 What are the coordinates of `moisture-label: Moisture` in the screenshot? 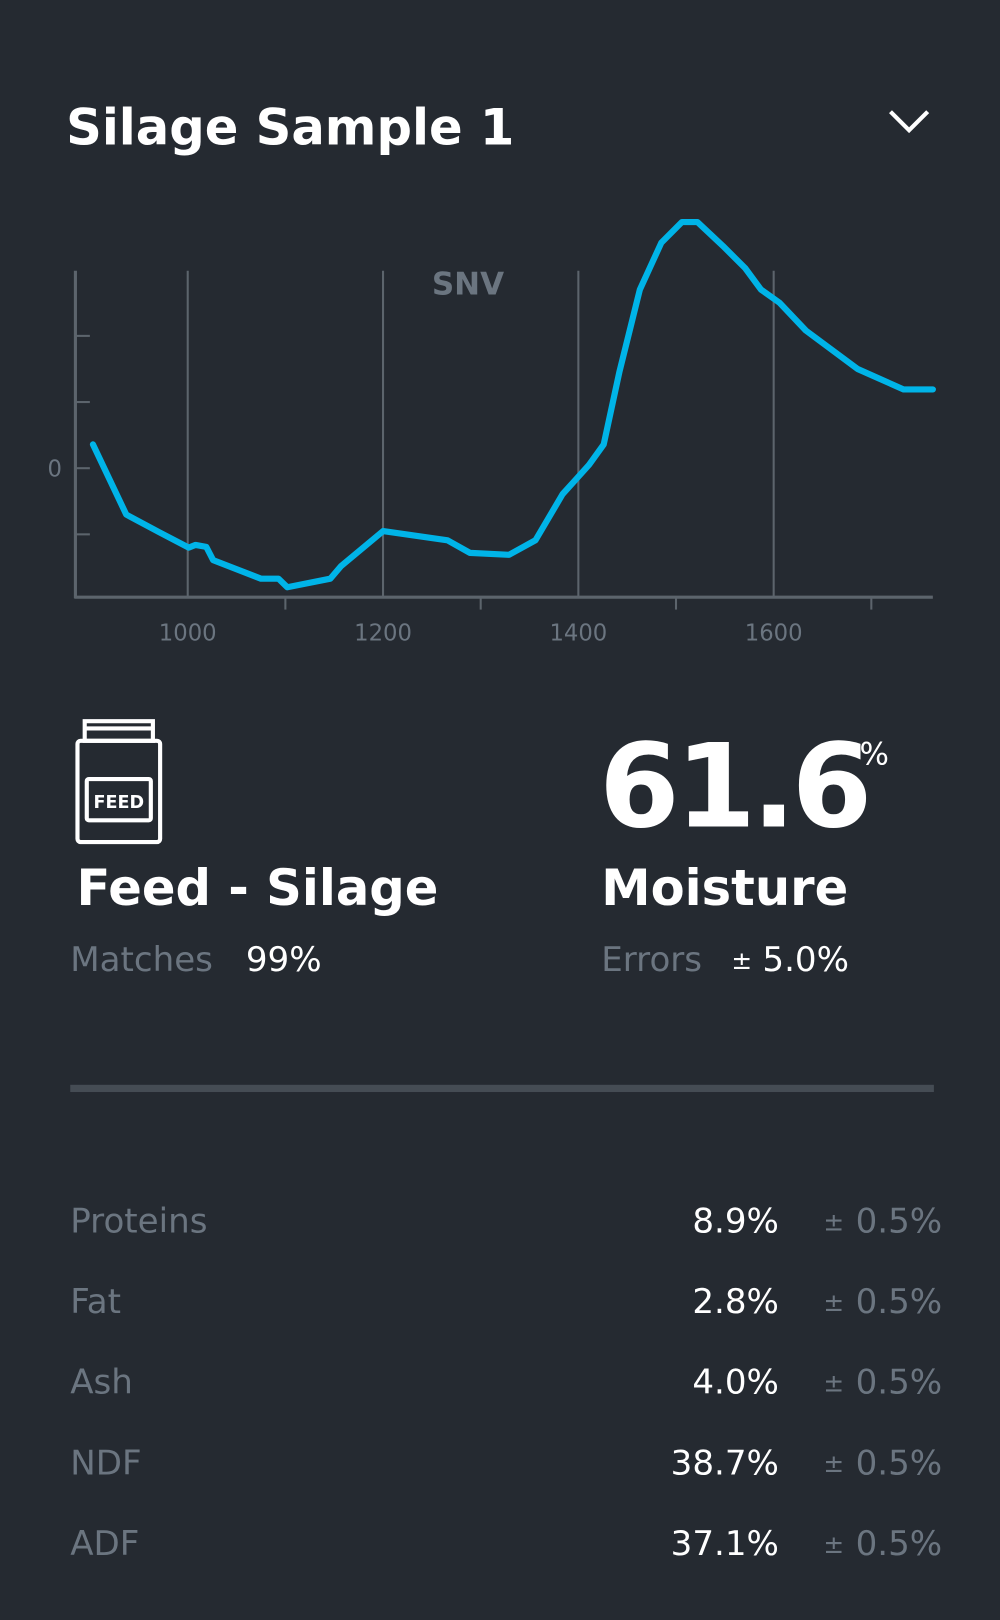 It's located at (724, 888).